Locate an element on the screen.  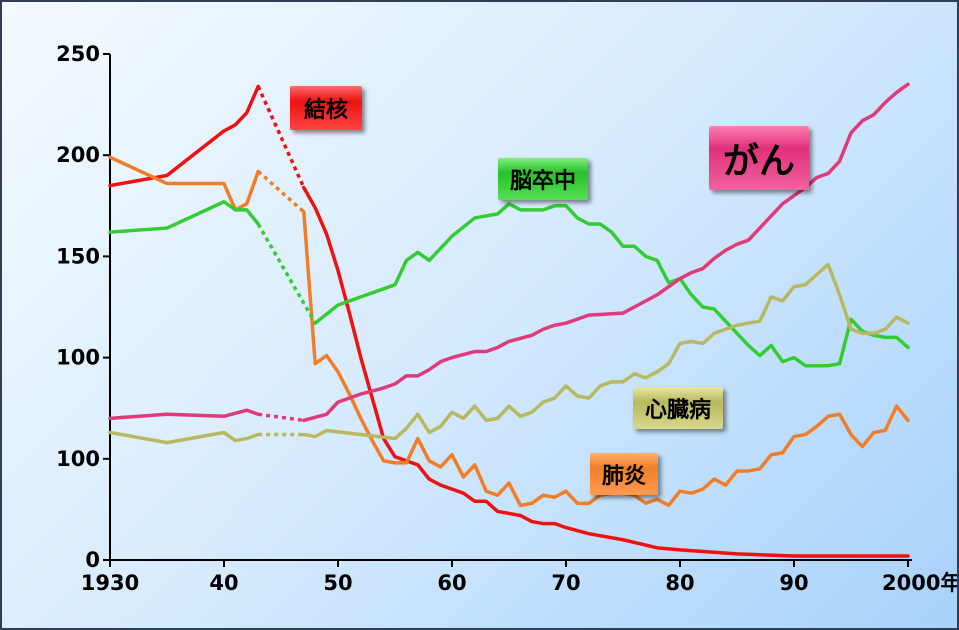
x-tick-label: 90 is located at coordinates (793, 583).